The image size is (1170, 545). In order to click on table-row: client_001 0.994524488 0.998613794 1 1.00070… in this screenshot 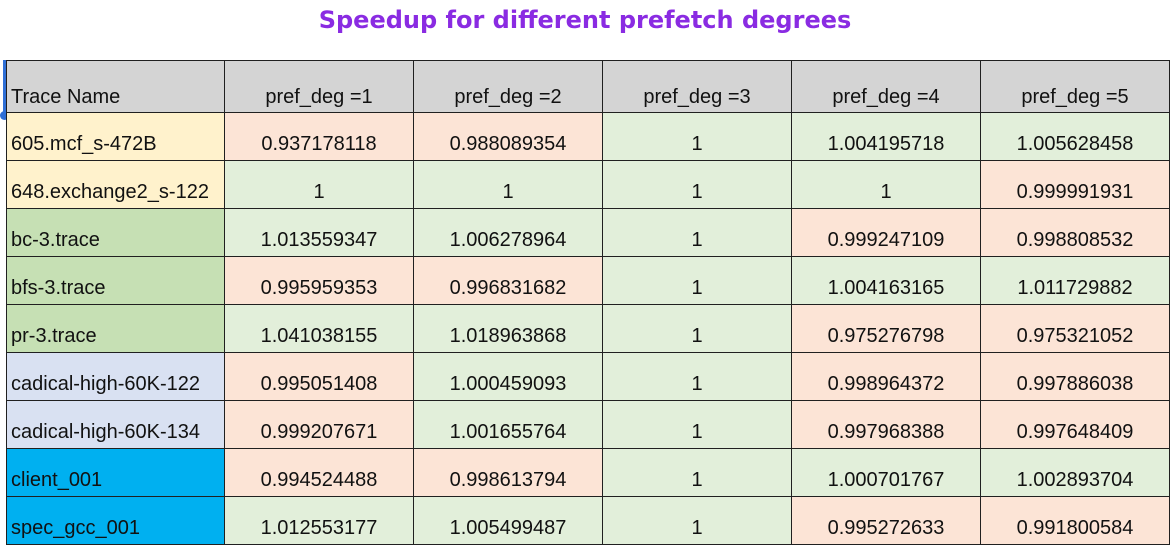, I will do `click(588, 472)`.